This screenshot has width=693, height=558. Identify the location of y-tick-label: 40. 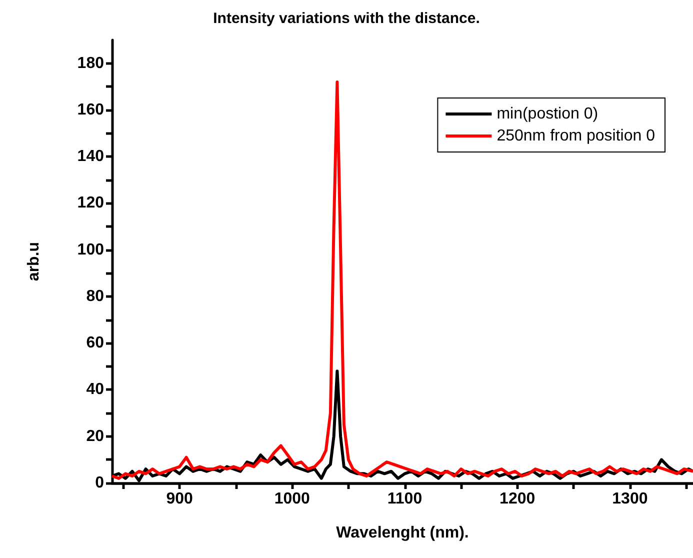
(95, 389).